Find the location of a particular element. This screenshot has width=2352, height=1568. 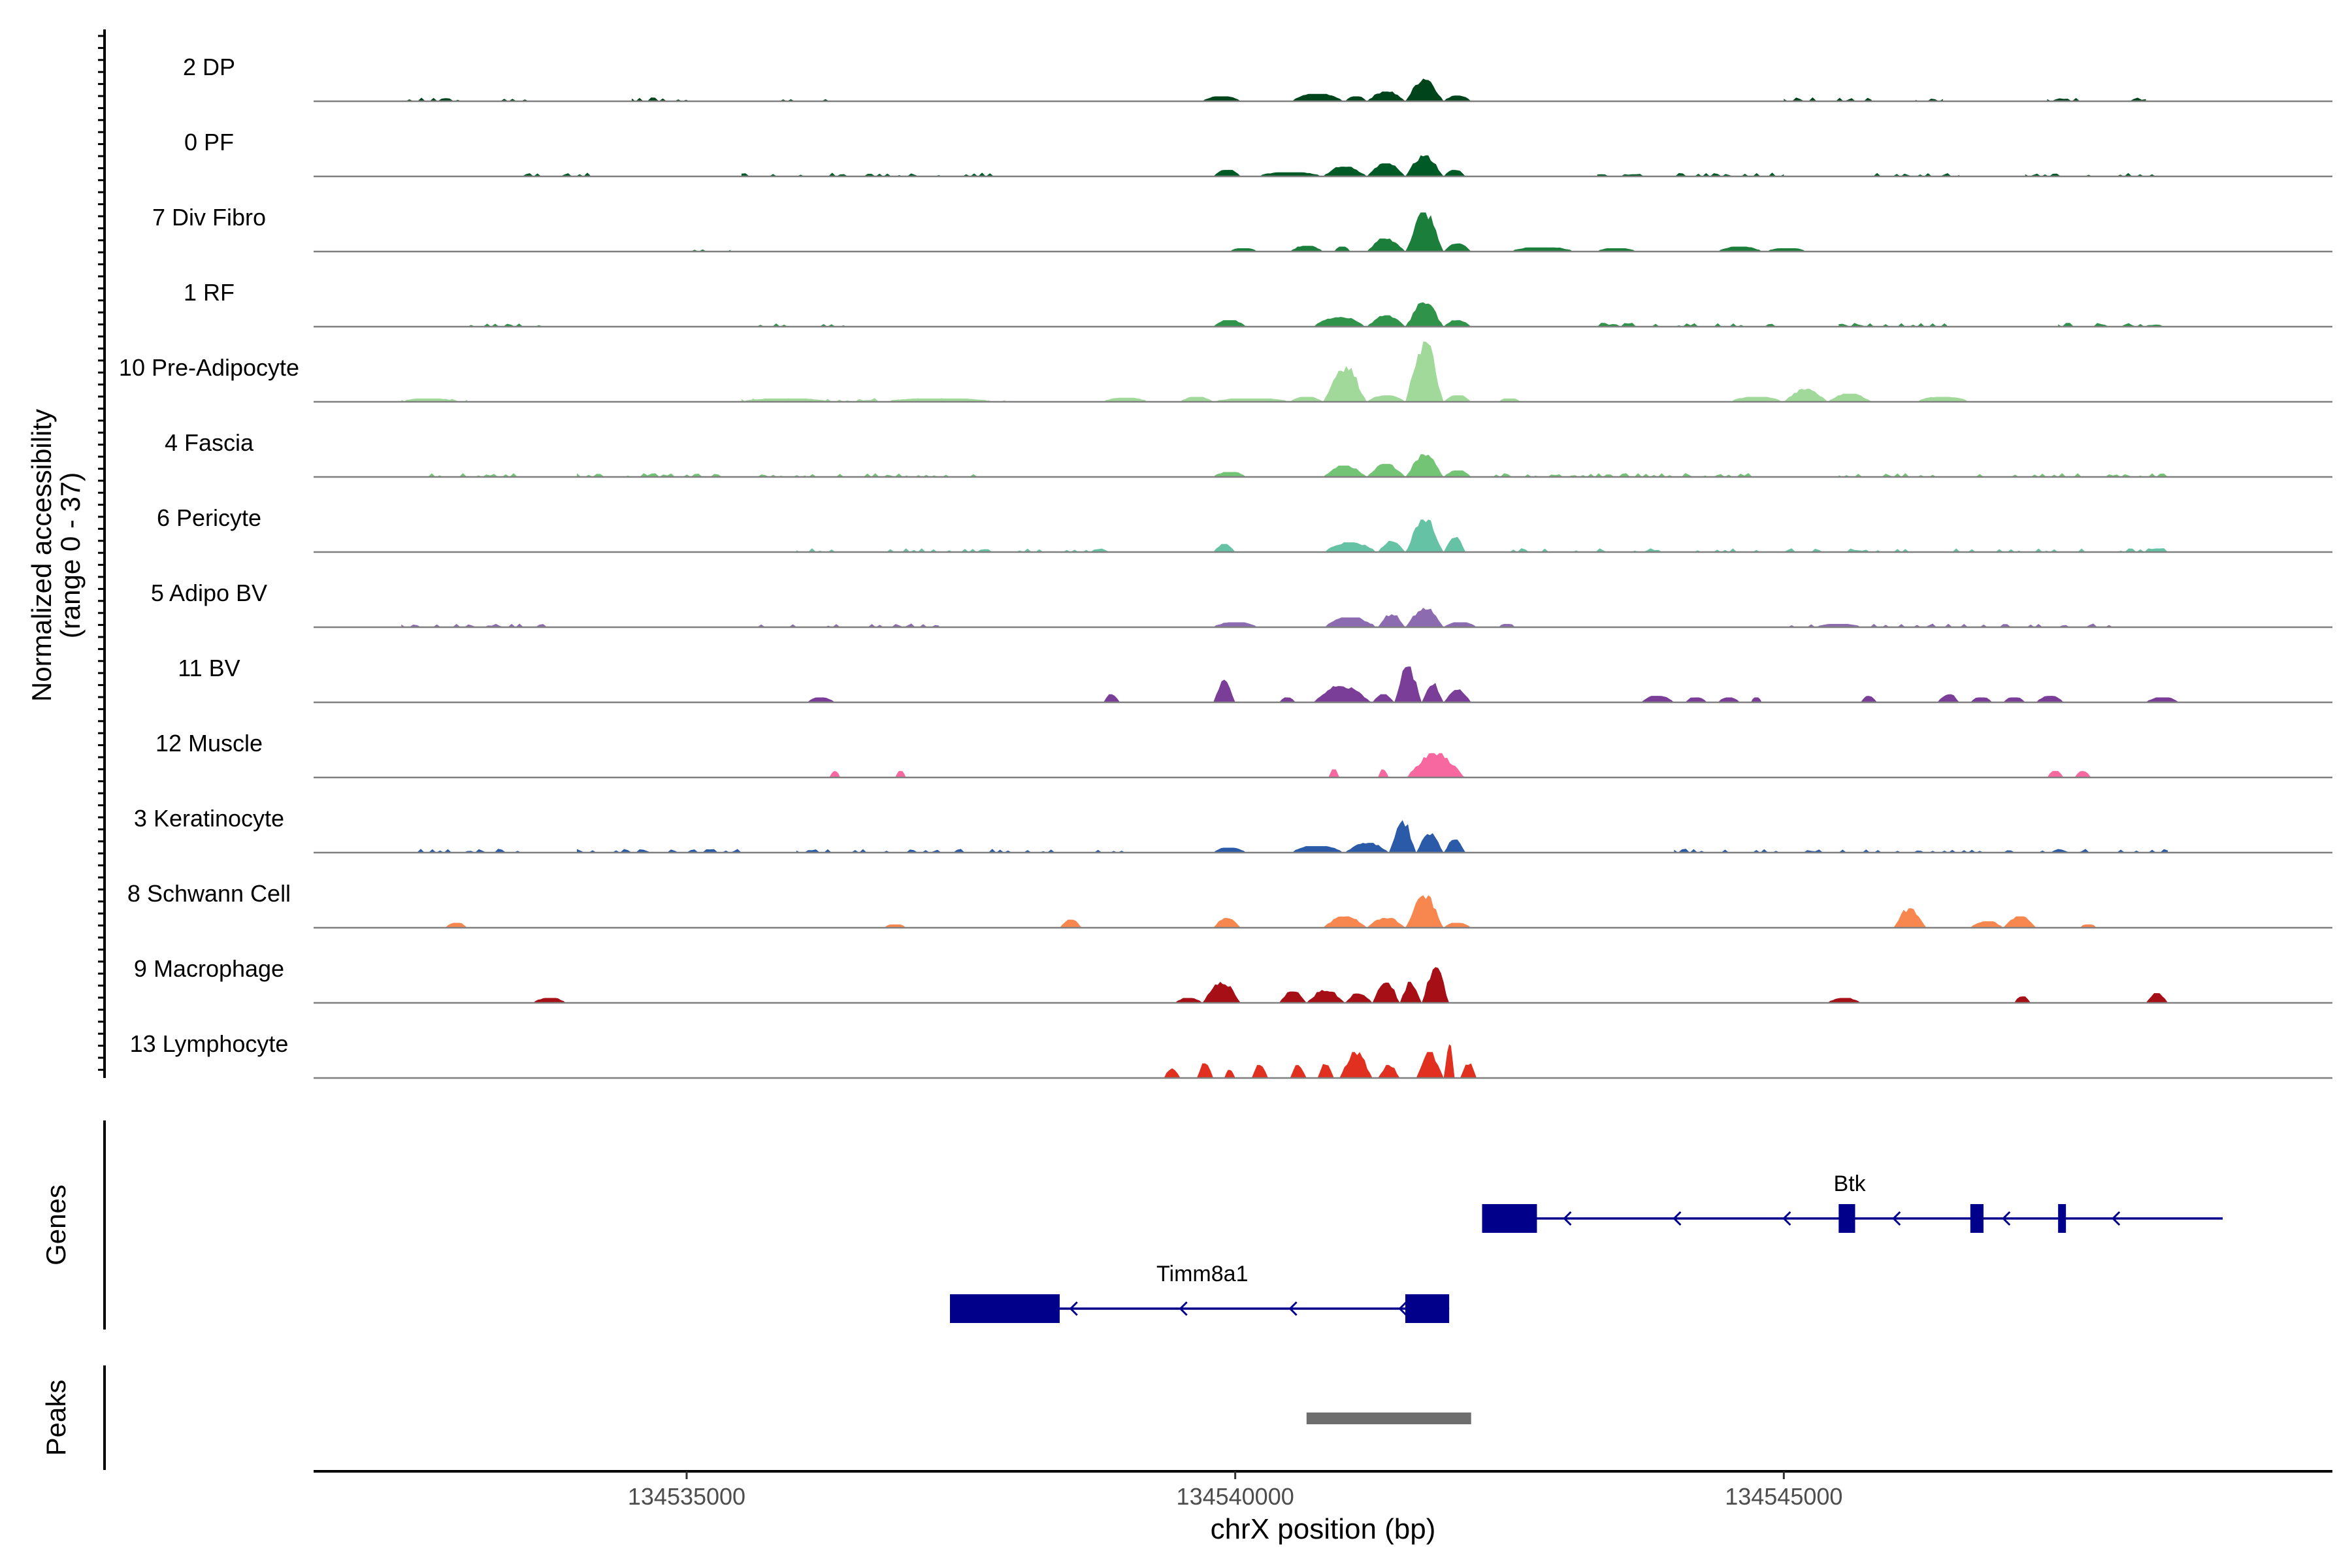

track-label: 1 RF is located at coordinates (209, 292).